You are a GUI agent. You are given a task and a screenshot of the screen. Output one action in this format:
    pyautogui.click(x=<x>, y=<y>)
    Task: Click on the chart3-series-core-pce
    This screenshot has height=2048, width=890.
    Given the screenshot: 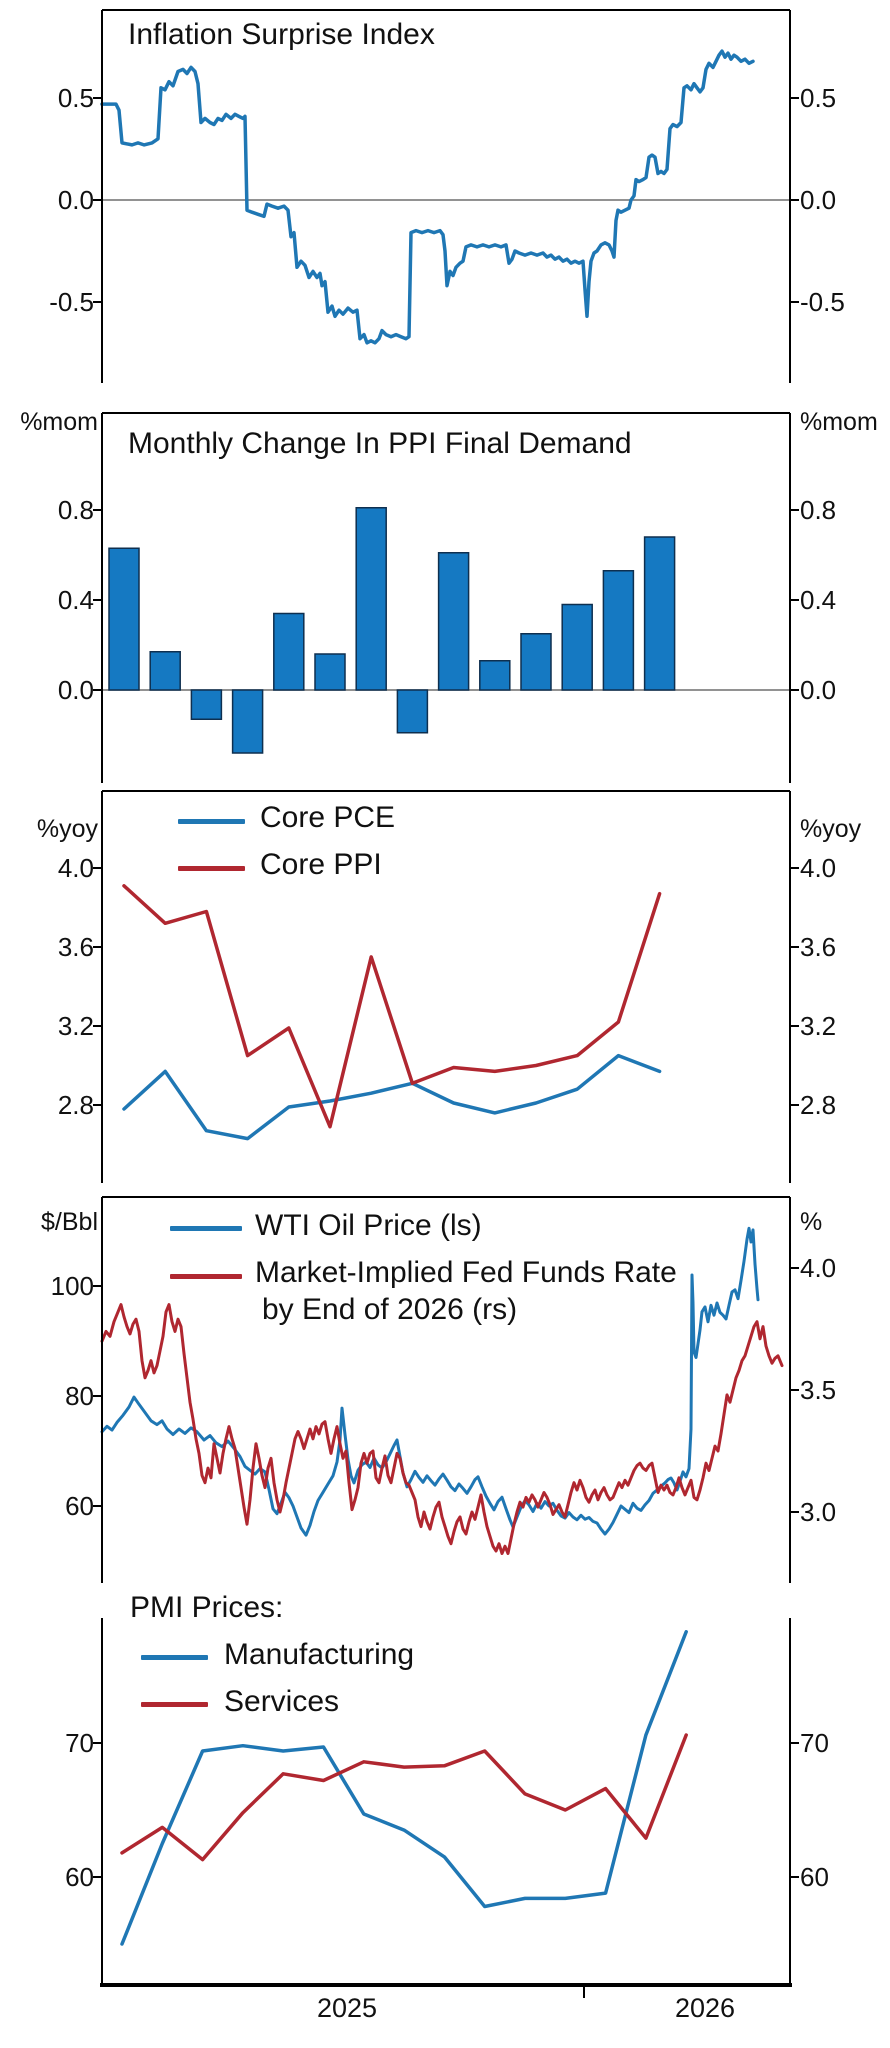 What is the action you would take?
    pyautogui.click(x=392, y=1097)
    